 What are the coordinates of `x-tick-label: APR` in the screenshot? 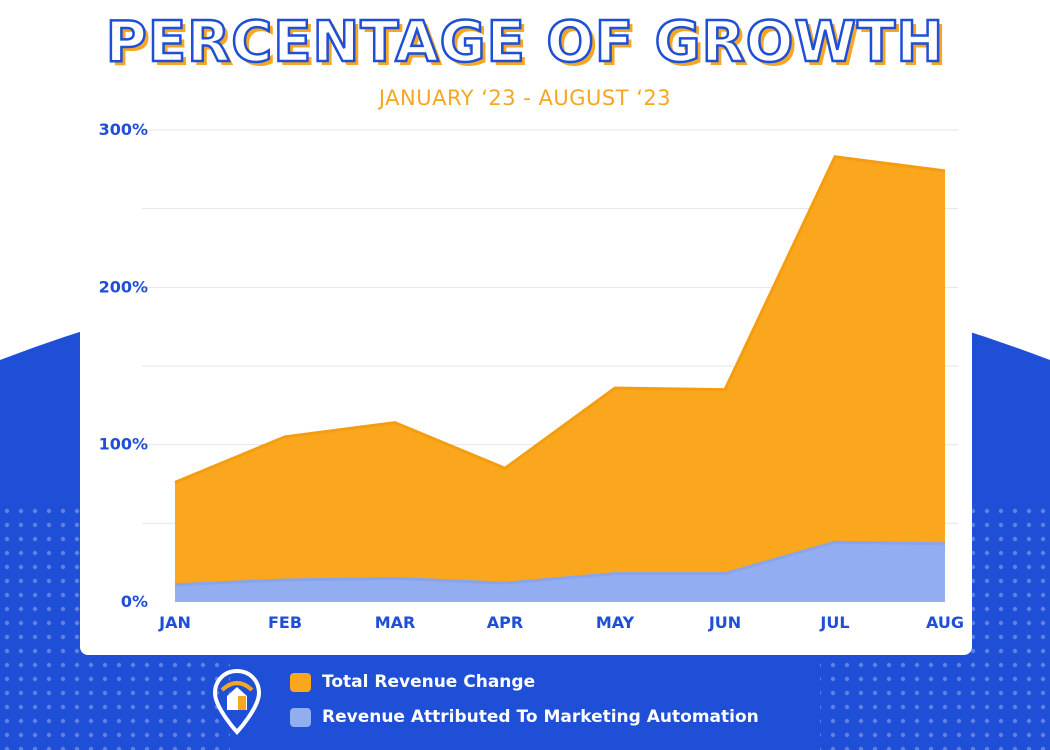 It's located at (505, 622).